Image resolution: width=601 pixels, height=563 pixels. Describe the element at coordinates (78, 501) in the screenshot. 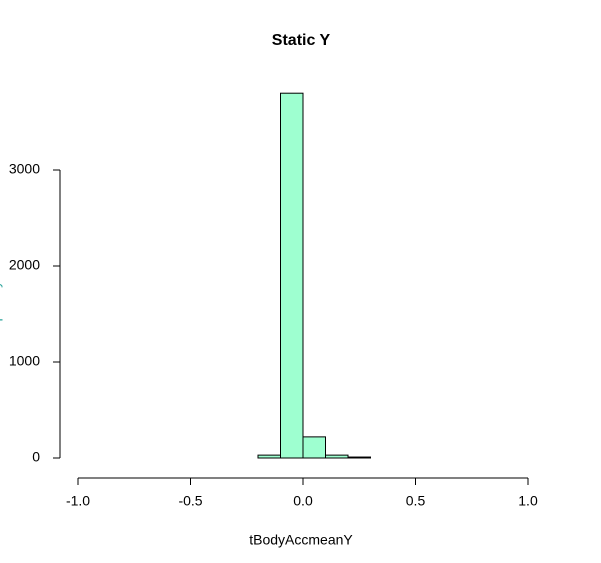

I see `x-tick-label: -1.0` at that location.